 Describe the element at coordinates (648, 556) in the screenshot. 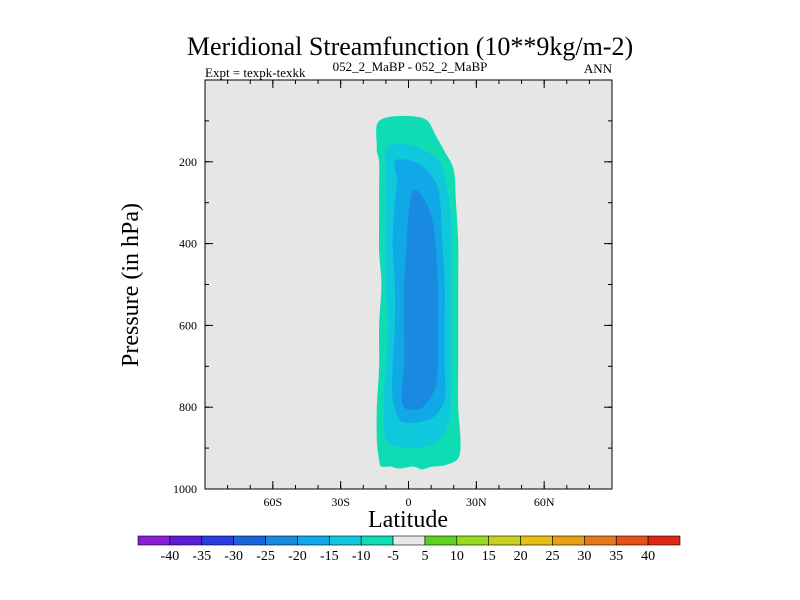

I see `colorbar-label-15: 40` at that location.